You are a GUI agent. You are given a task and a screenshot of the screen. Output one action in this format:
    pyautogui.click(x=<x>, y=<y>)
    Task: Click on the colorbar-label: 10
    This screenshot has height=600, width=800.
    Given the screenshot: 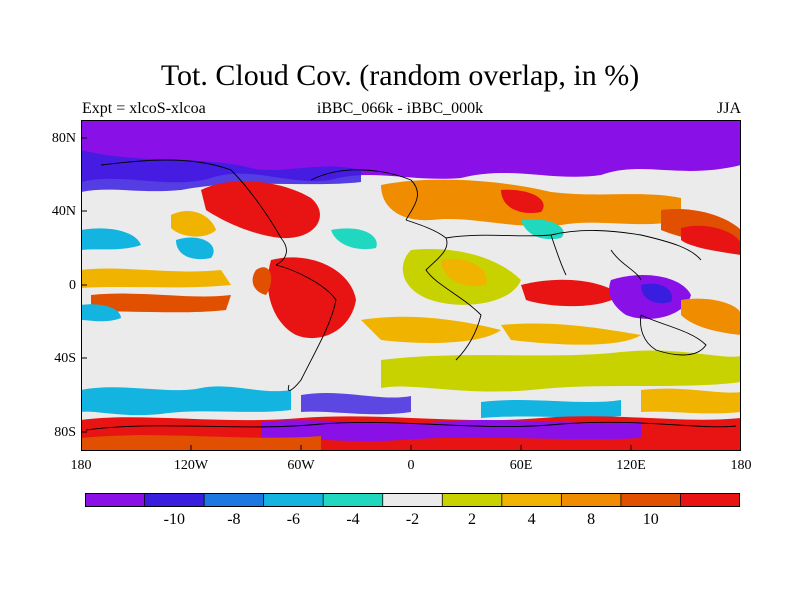 What is the action you would take?
    pyautogui.click(x=650, y=519)
    